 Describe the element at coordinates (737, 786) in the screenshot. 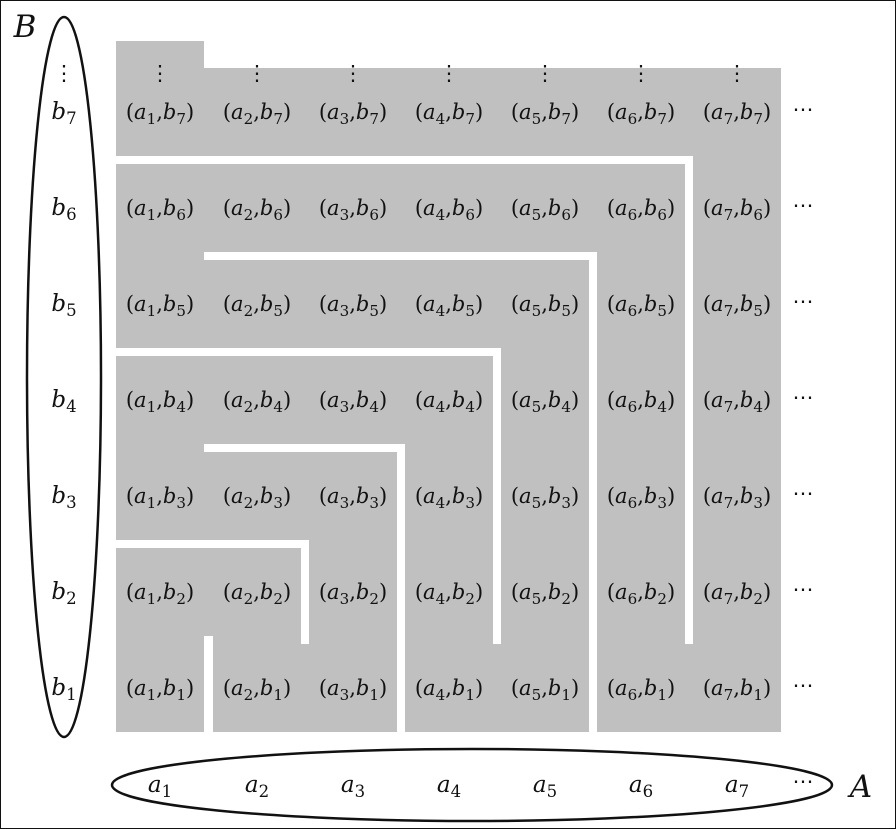

I see `set-a-element: a7​` at that location.